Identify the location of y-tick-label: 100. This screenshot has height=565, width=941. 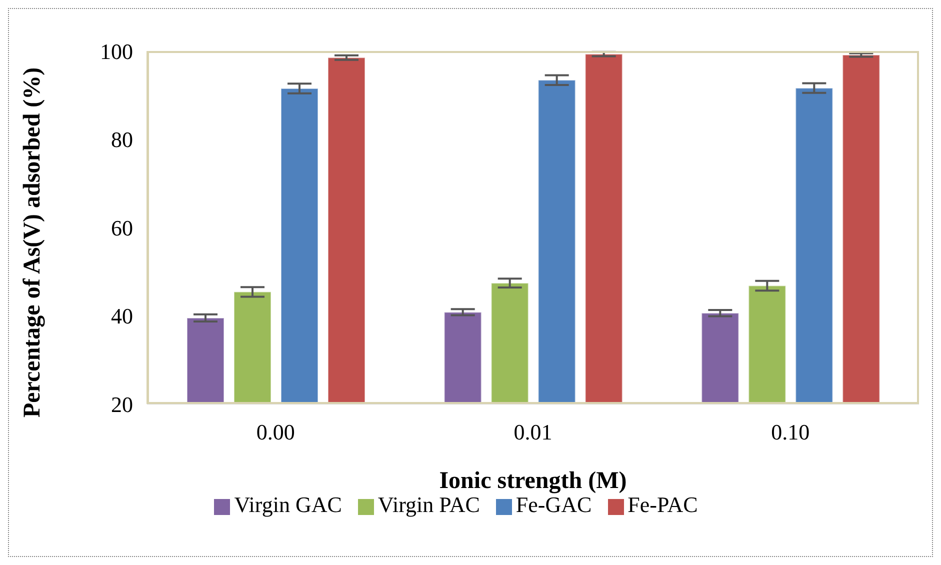
(116, 51).